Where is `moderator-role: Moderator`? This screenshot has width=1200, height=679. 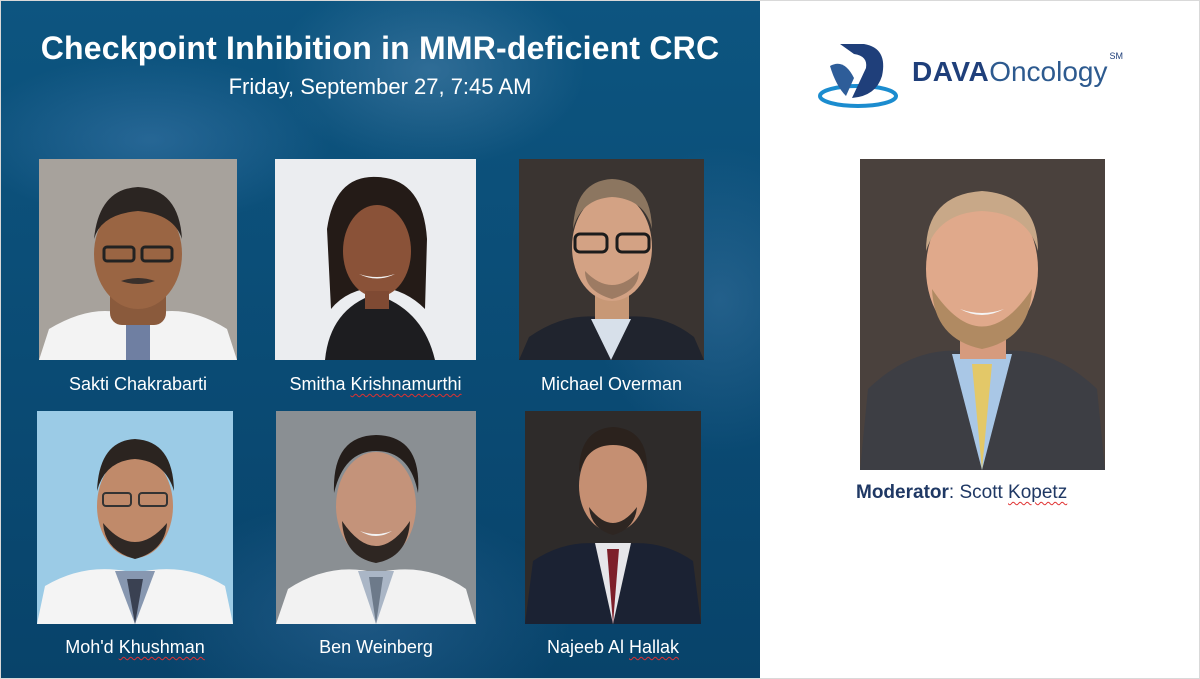
moderator-role: Moderator is located at coordinates (902, 492).